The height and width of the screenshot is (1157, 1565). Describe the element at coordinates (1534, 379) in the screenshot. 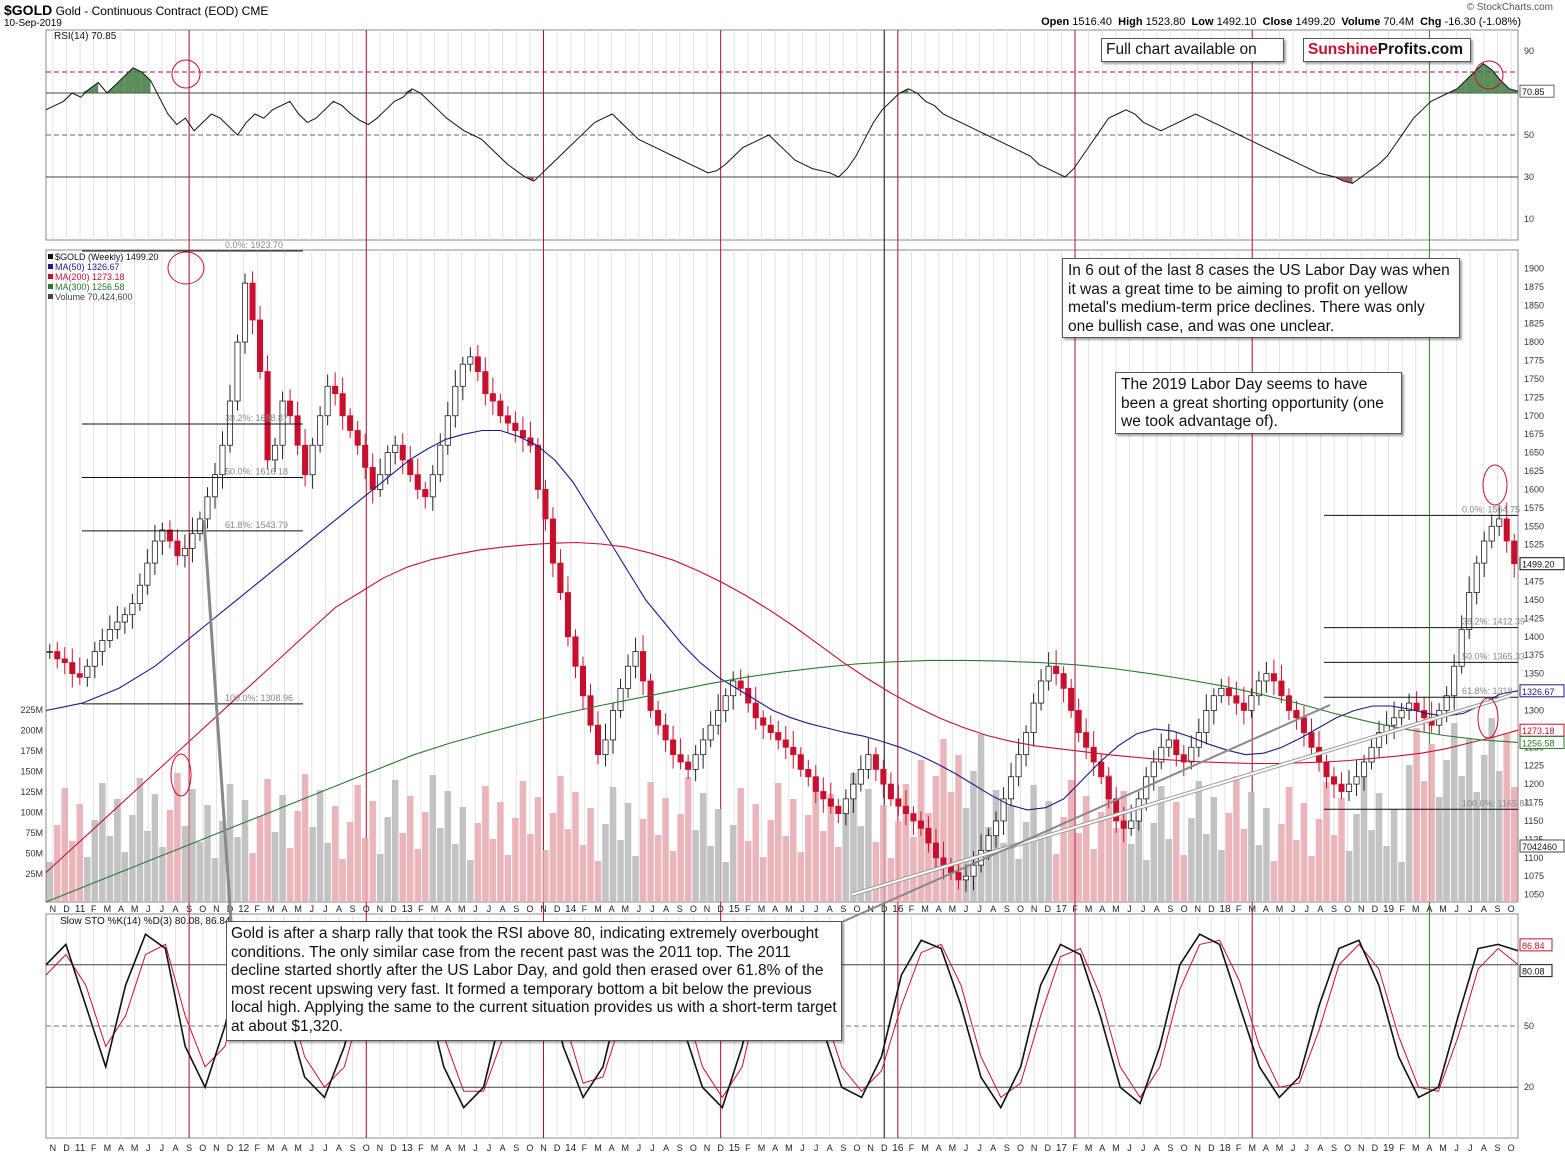

I see `price-tick-label: 1750` at that location.